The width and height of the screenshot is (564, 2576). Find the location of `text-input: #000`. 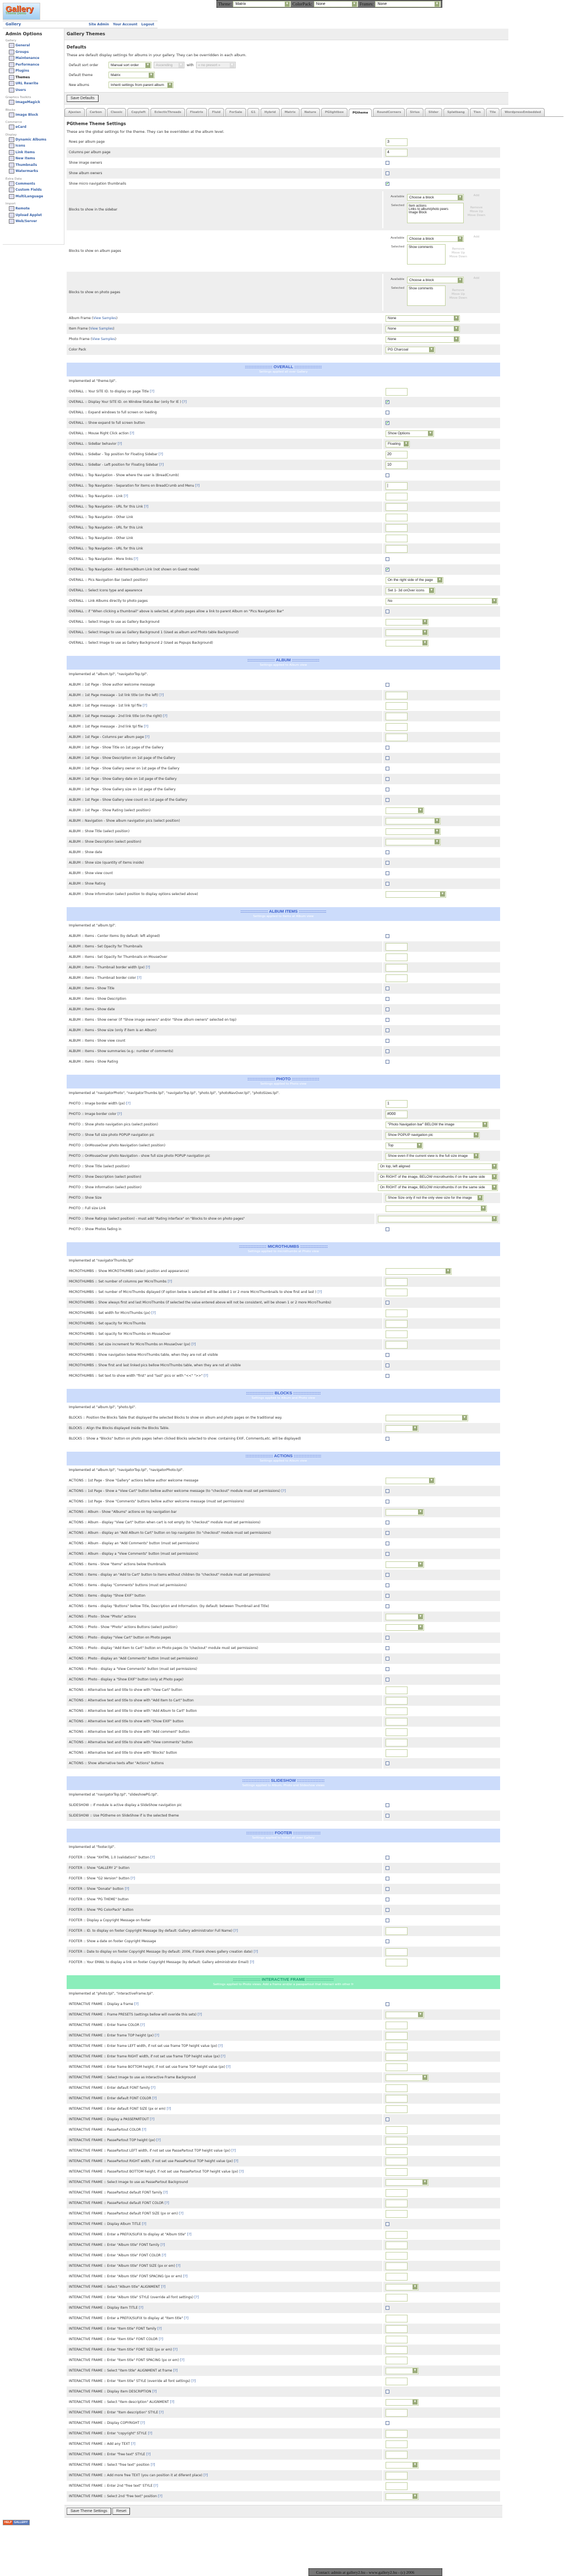

text-input: #000 is located at coordinates (397, 1114).